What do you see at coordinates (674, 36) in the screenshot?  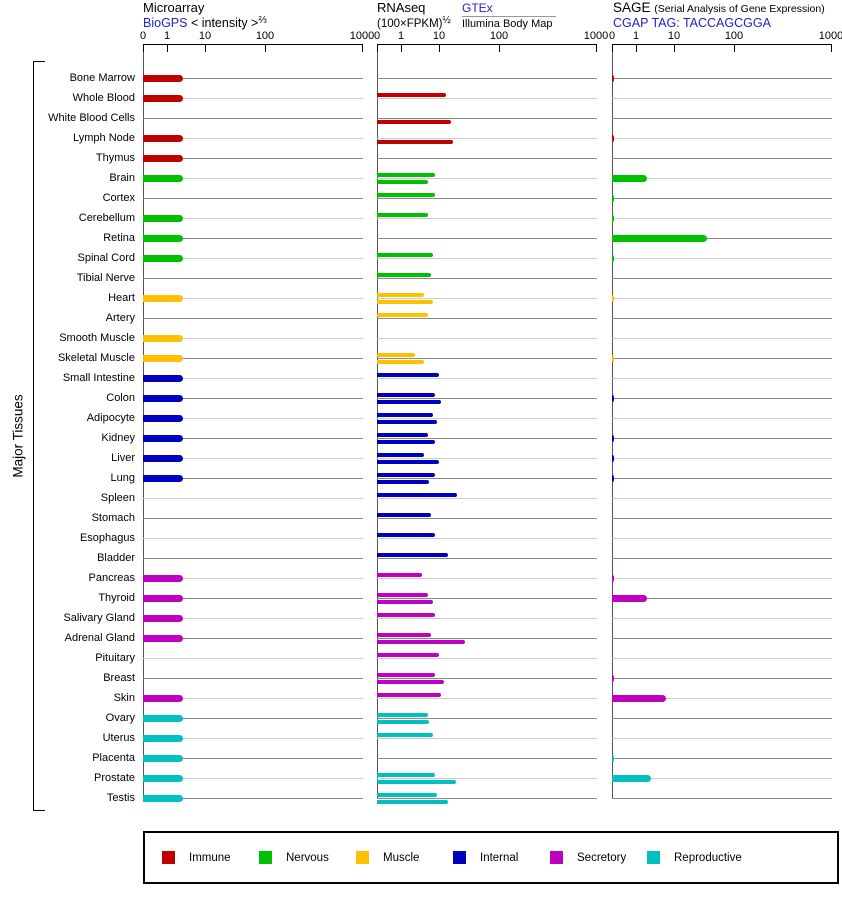 I see `sage-axis-label-10: 10` at bounding box center [674, 36].